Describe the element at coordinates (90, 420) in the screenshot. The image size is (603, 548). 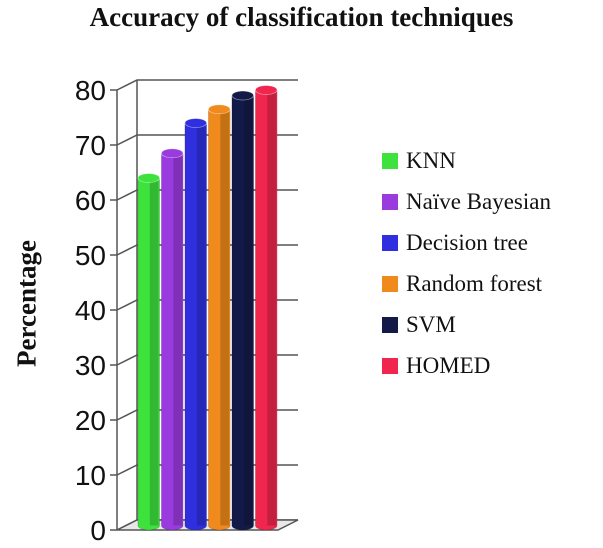
I see `y-tick-label: 20` at that location.